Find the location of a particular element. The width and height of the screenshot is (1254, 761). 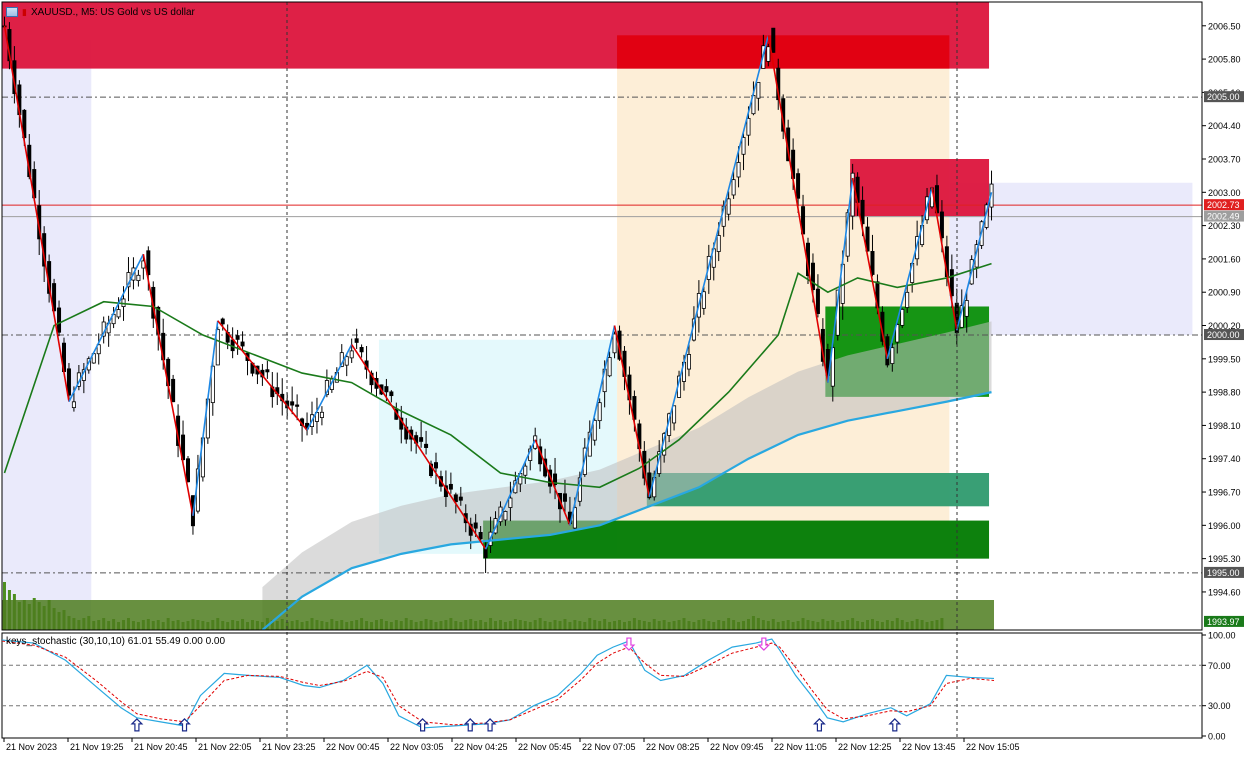

price-tick-label: 1995.30 is located at coordinates (1224, 559).